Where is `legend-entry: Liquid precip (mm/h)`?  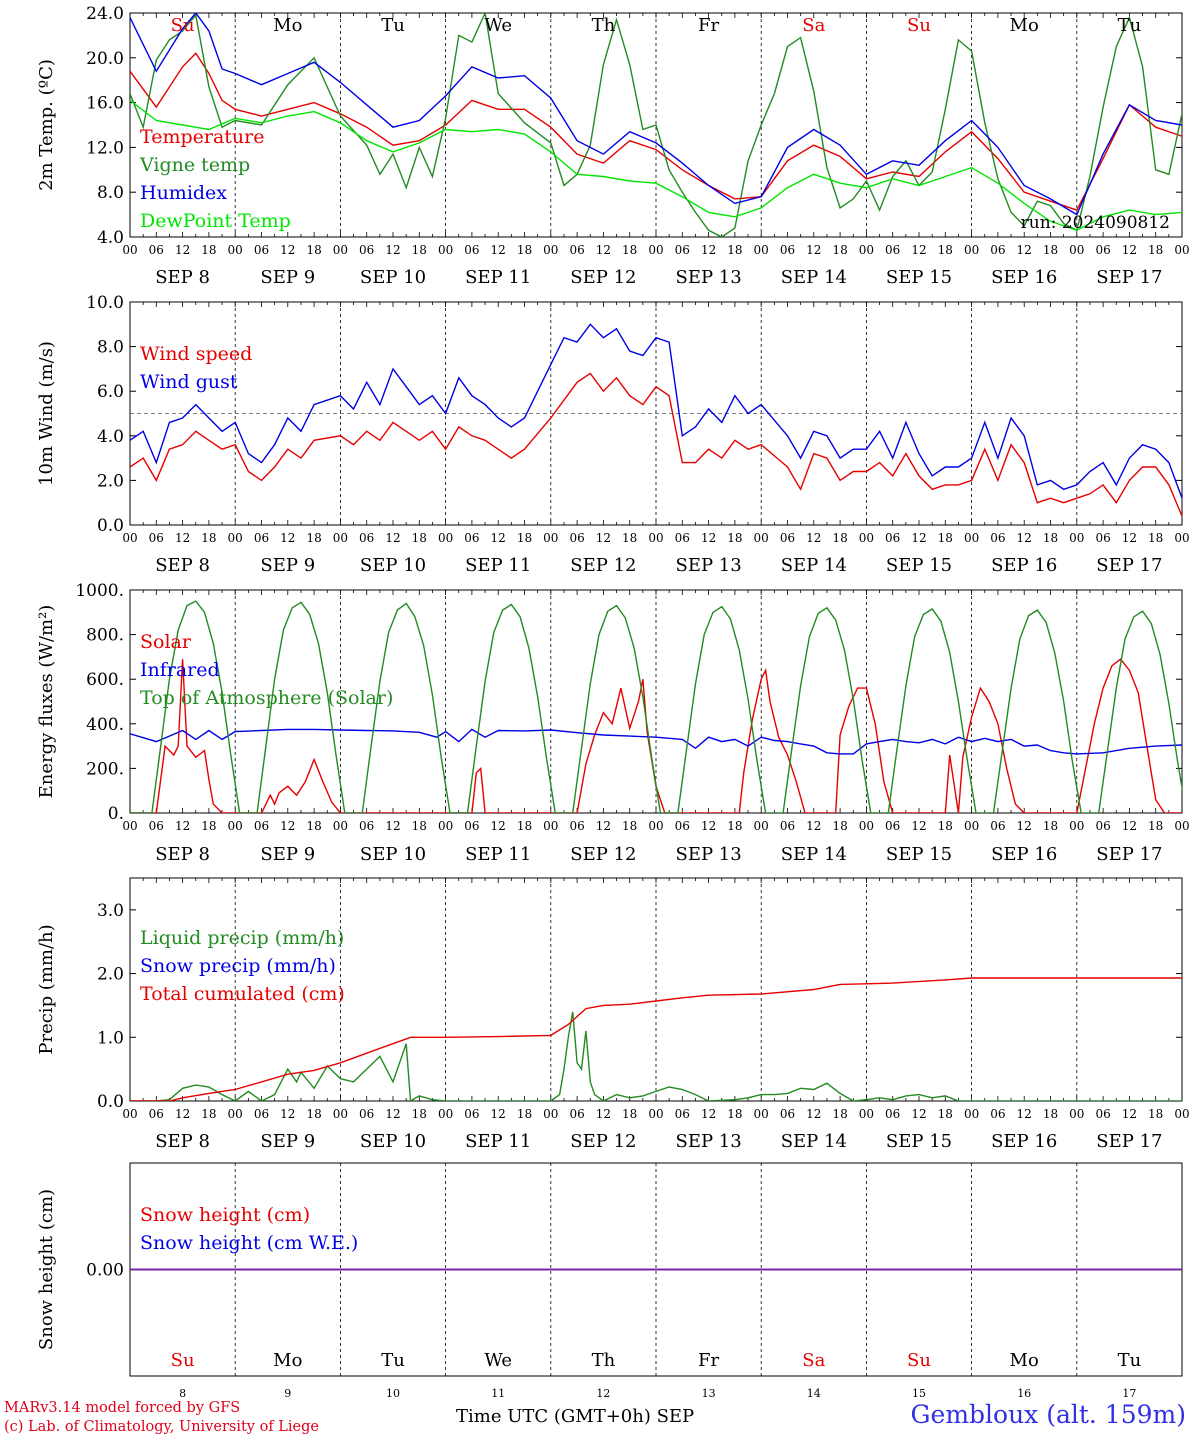 legend-entry: Liquid precip (mm/h) is located at coordinates (242, 938).